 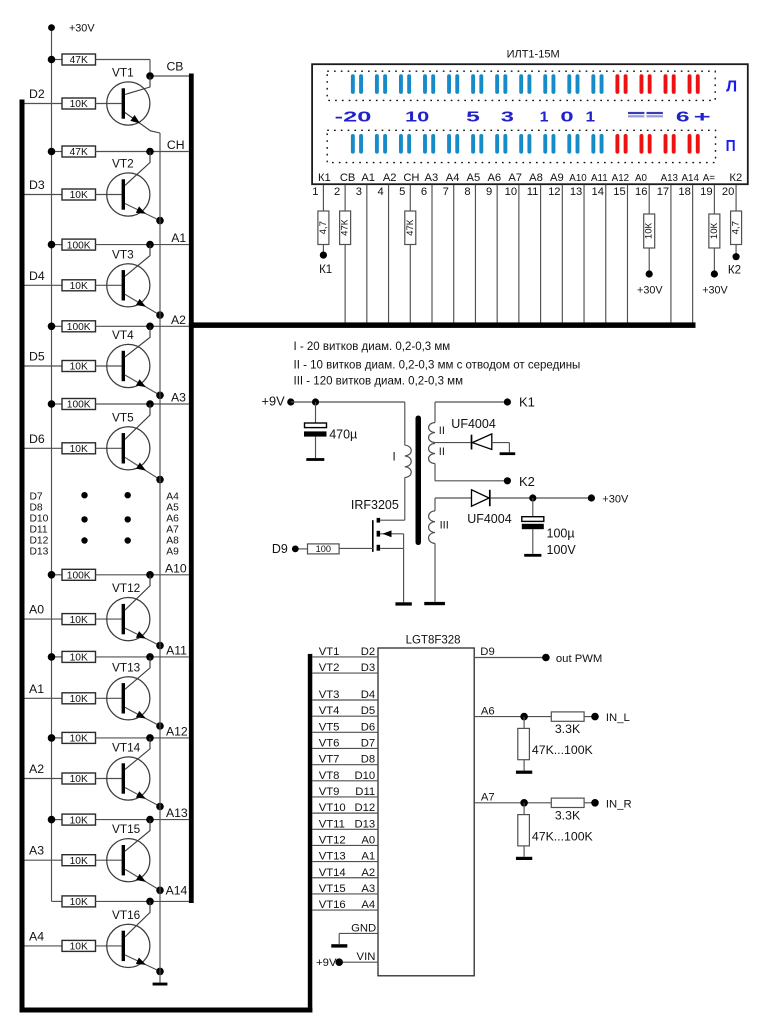 What do you see at coordinates (177, 731) in the screenshot?
I see `svg-text: A12` at bounding box center [177, 731].